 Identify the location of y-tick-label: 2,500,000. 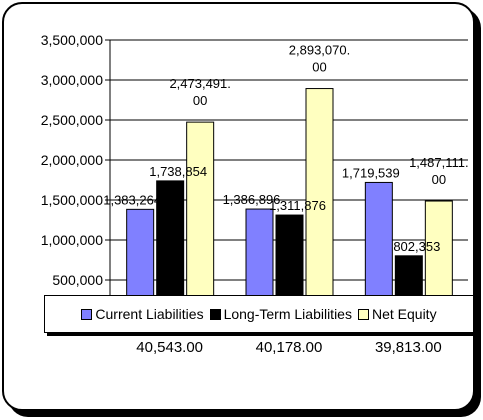
(72, 120).